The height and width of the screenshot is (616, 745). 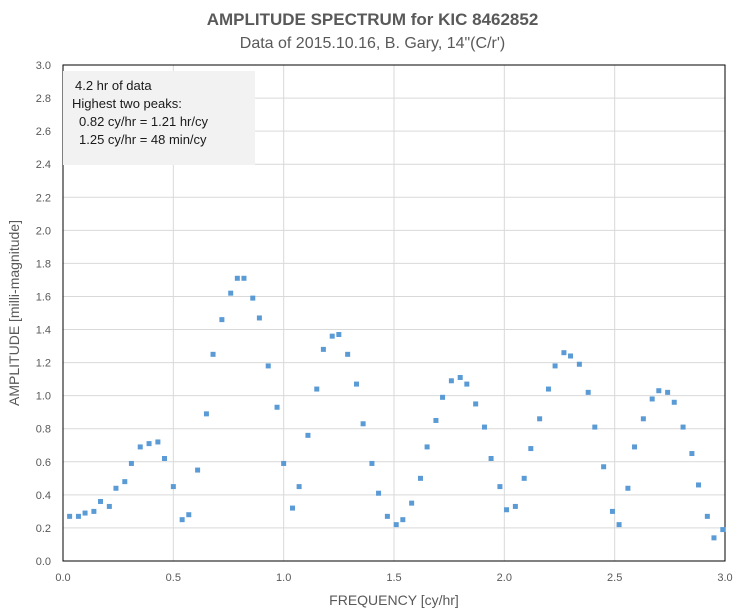 I want to click on y-tick-label: 1.4, so click(x=43, y=331).